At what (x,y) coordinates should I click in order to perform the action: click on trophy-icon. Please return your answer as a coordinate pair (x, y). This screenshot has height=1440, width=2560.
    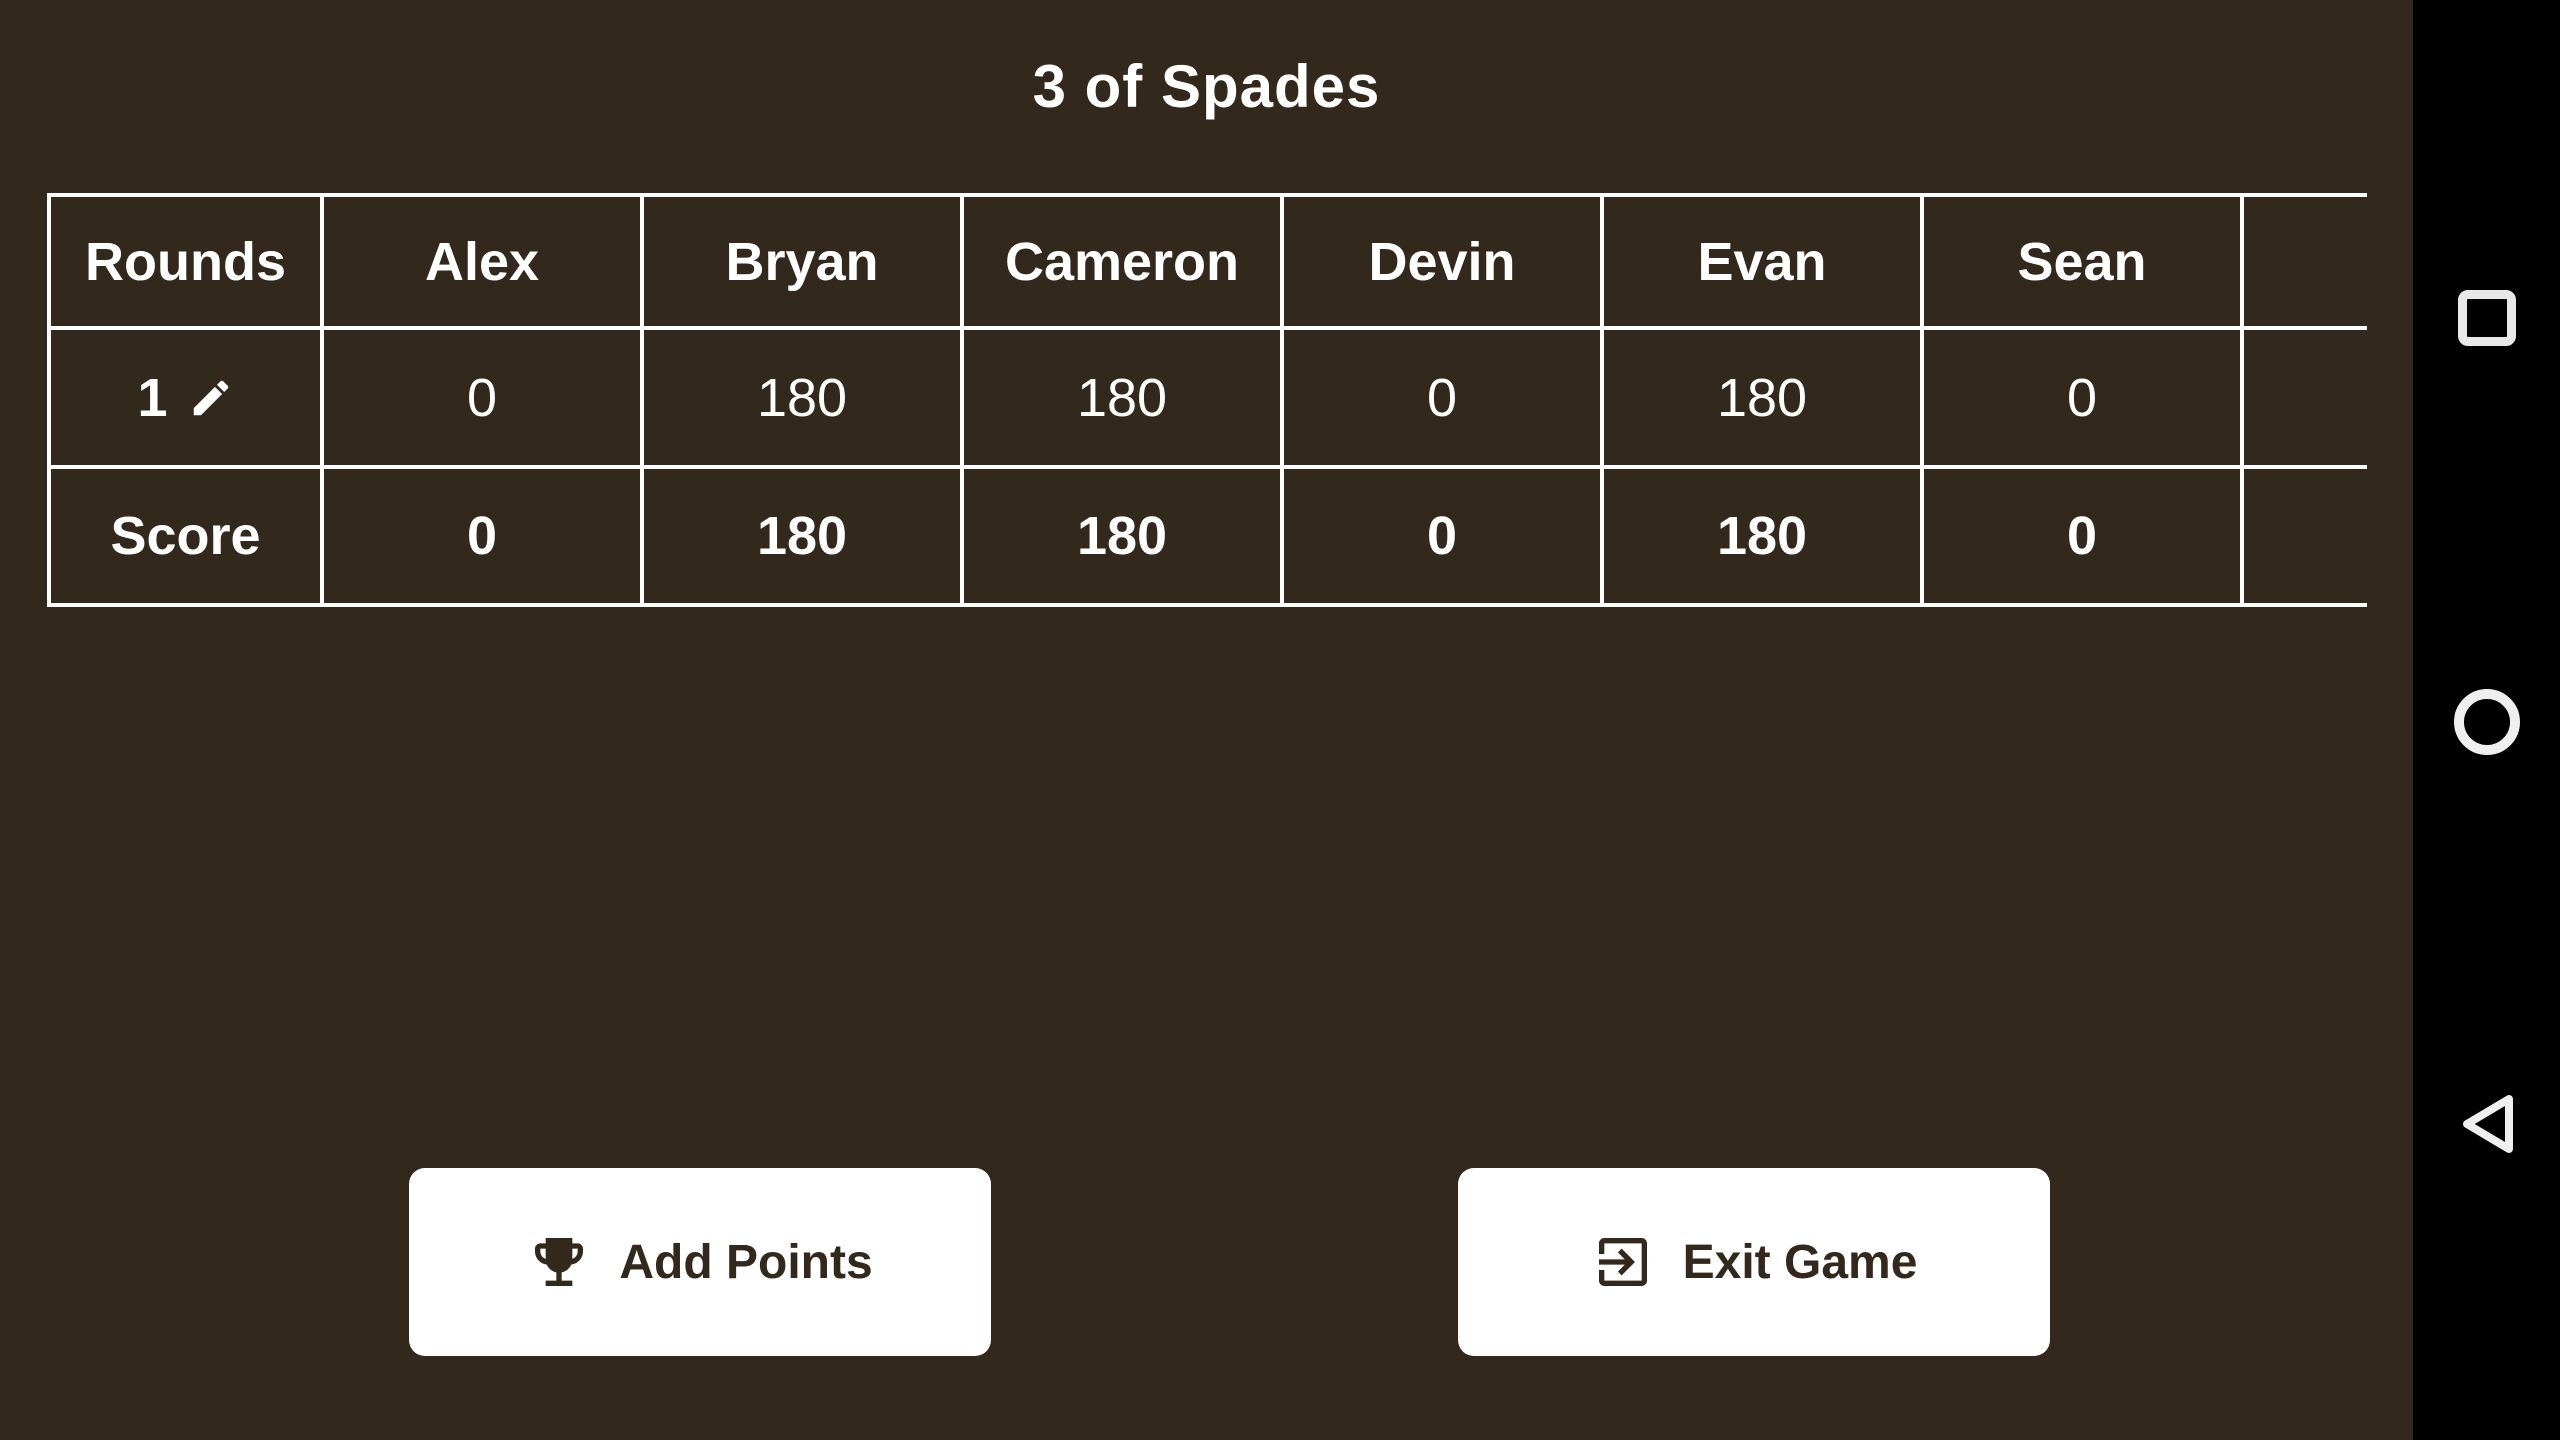
    Looking at the image, I should click on (559, 1262).